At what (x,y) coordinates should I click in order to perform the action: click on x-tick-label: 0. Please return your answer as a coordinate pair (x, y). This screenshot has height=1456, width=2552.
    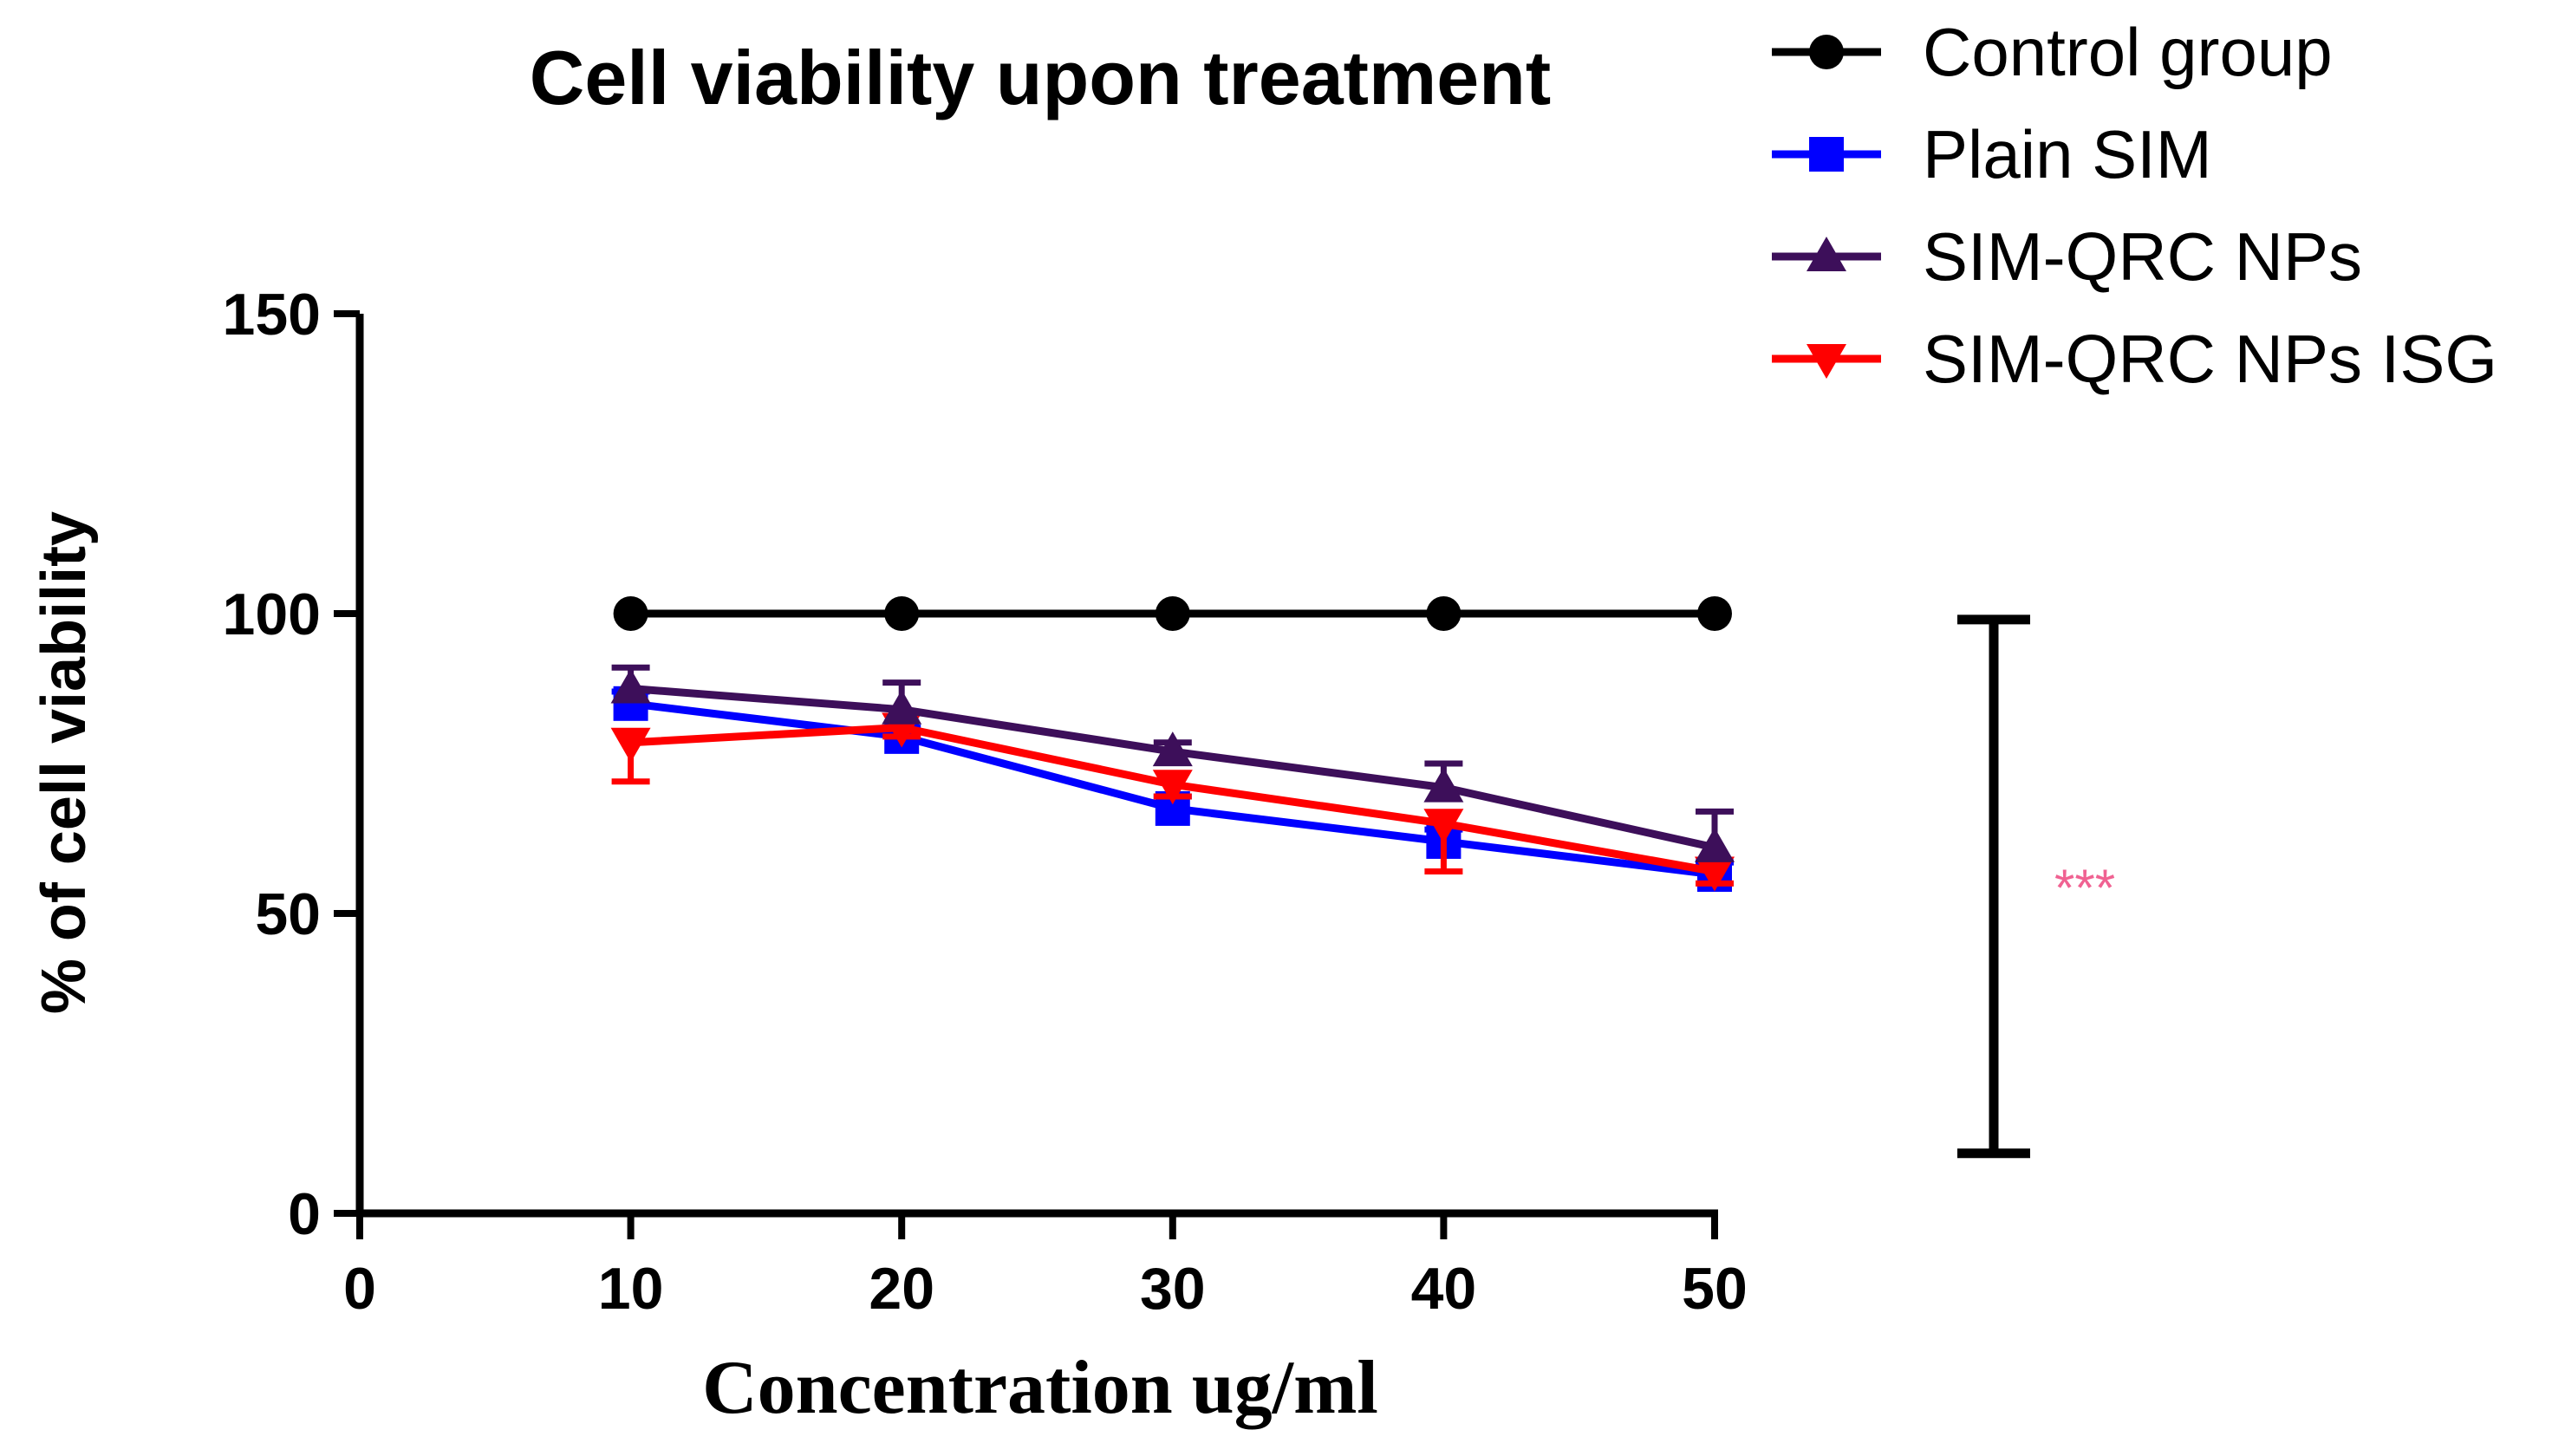
    Looking at the image, I should click on (360, 1289).